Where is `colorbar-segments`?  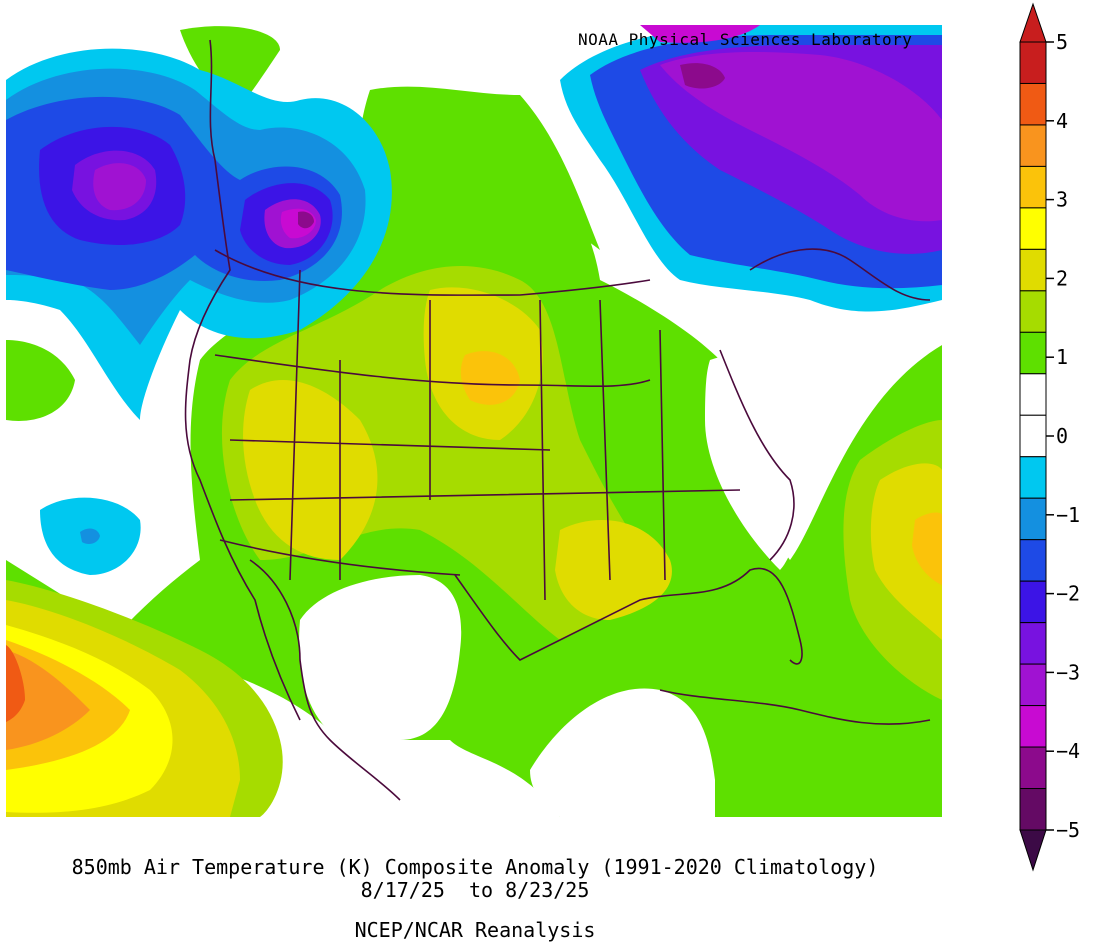
colorbar-segments is located at coordinates (1033, 437).